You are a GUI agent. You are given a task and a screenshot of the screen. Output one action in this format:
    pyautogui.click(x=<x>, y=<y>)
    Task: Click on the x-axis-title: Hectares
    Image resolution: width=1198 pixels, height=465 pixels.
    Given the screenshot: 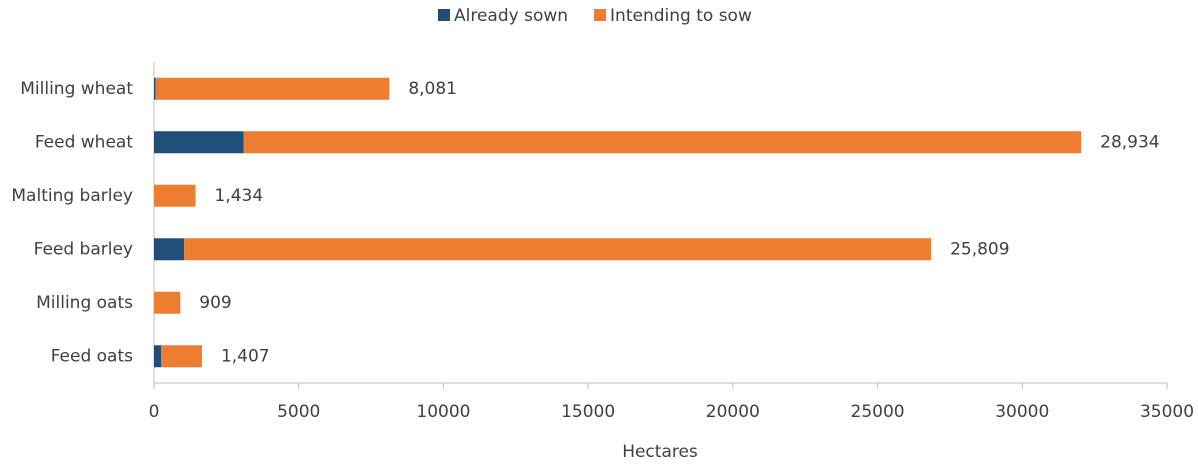 What is the action you would take?
    pyautogui.click(x=660, y=452)
    